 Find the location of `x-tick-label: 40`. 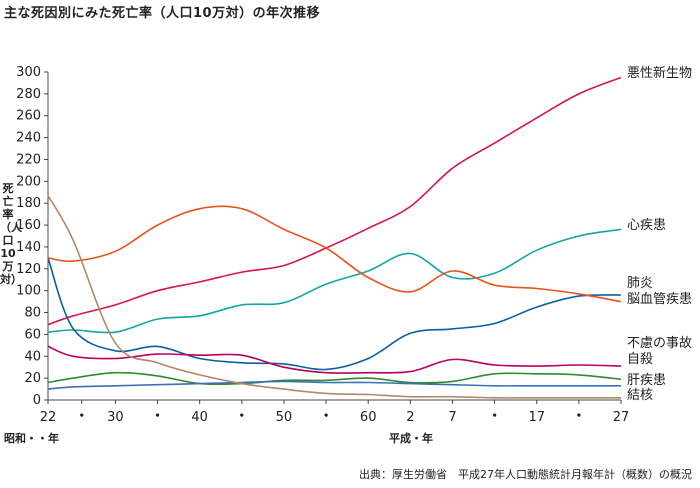

x-tick-label: 40 is located at coordinates (199, 417).